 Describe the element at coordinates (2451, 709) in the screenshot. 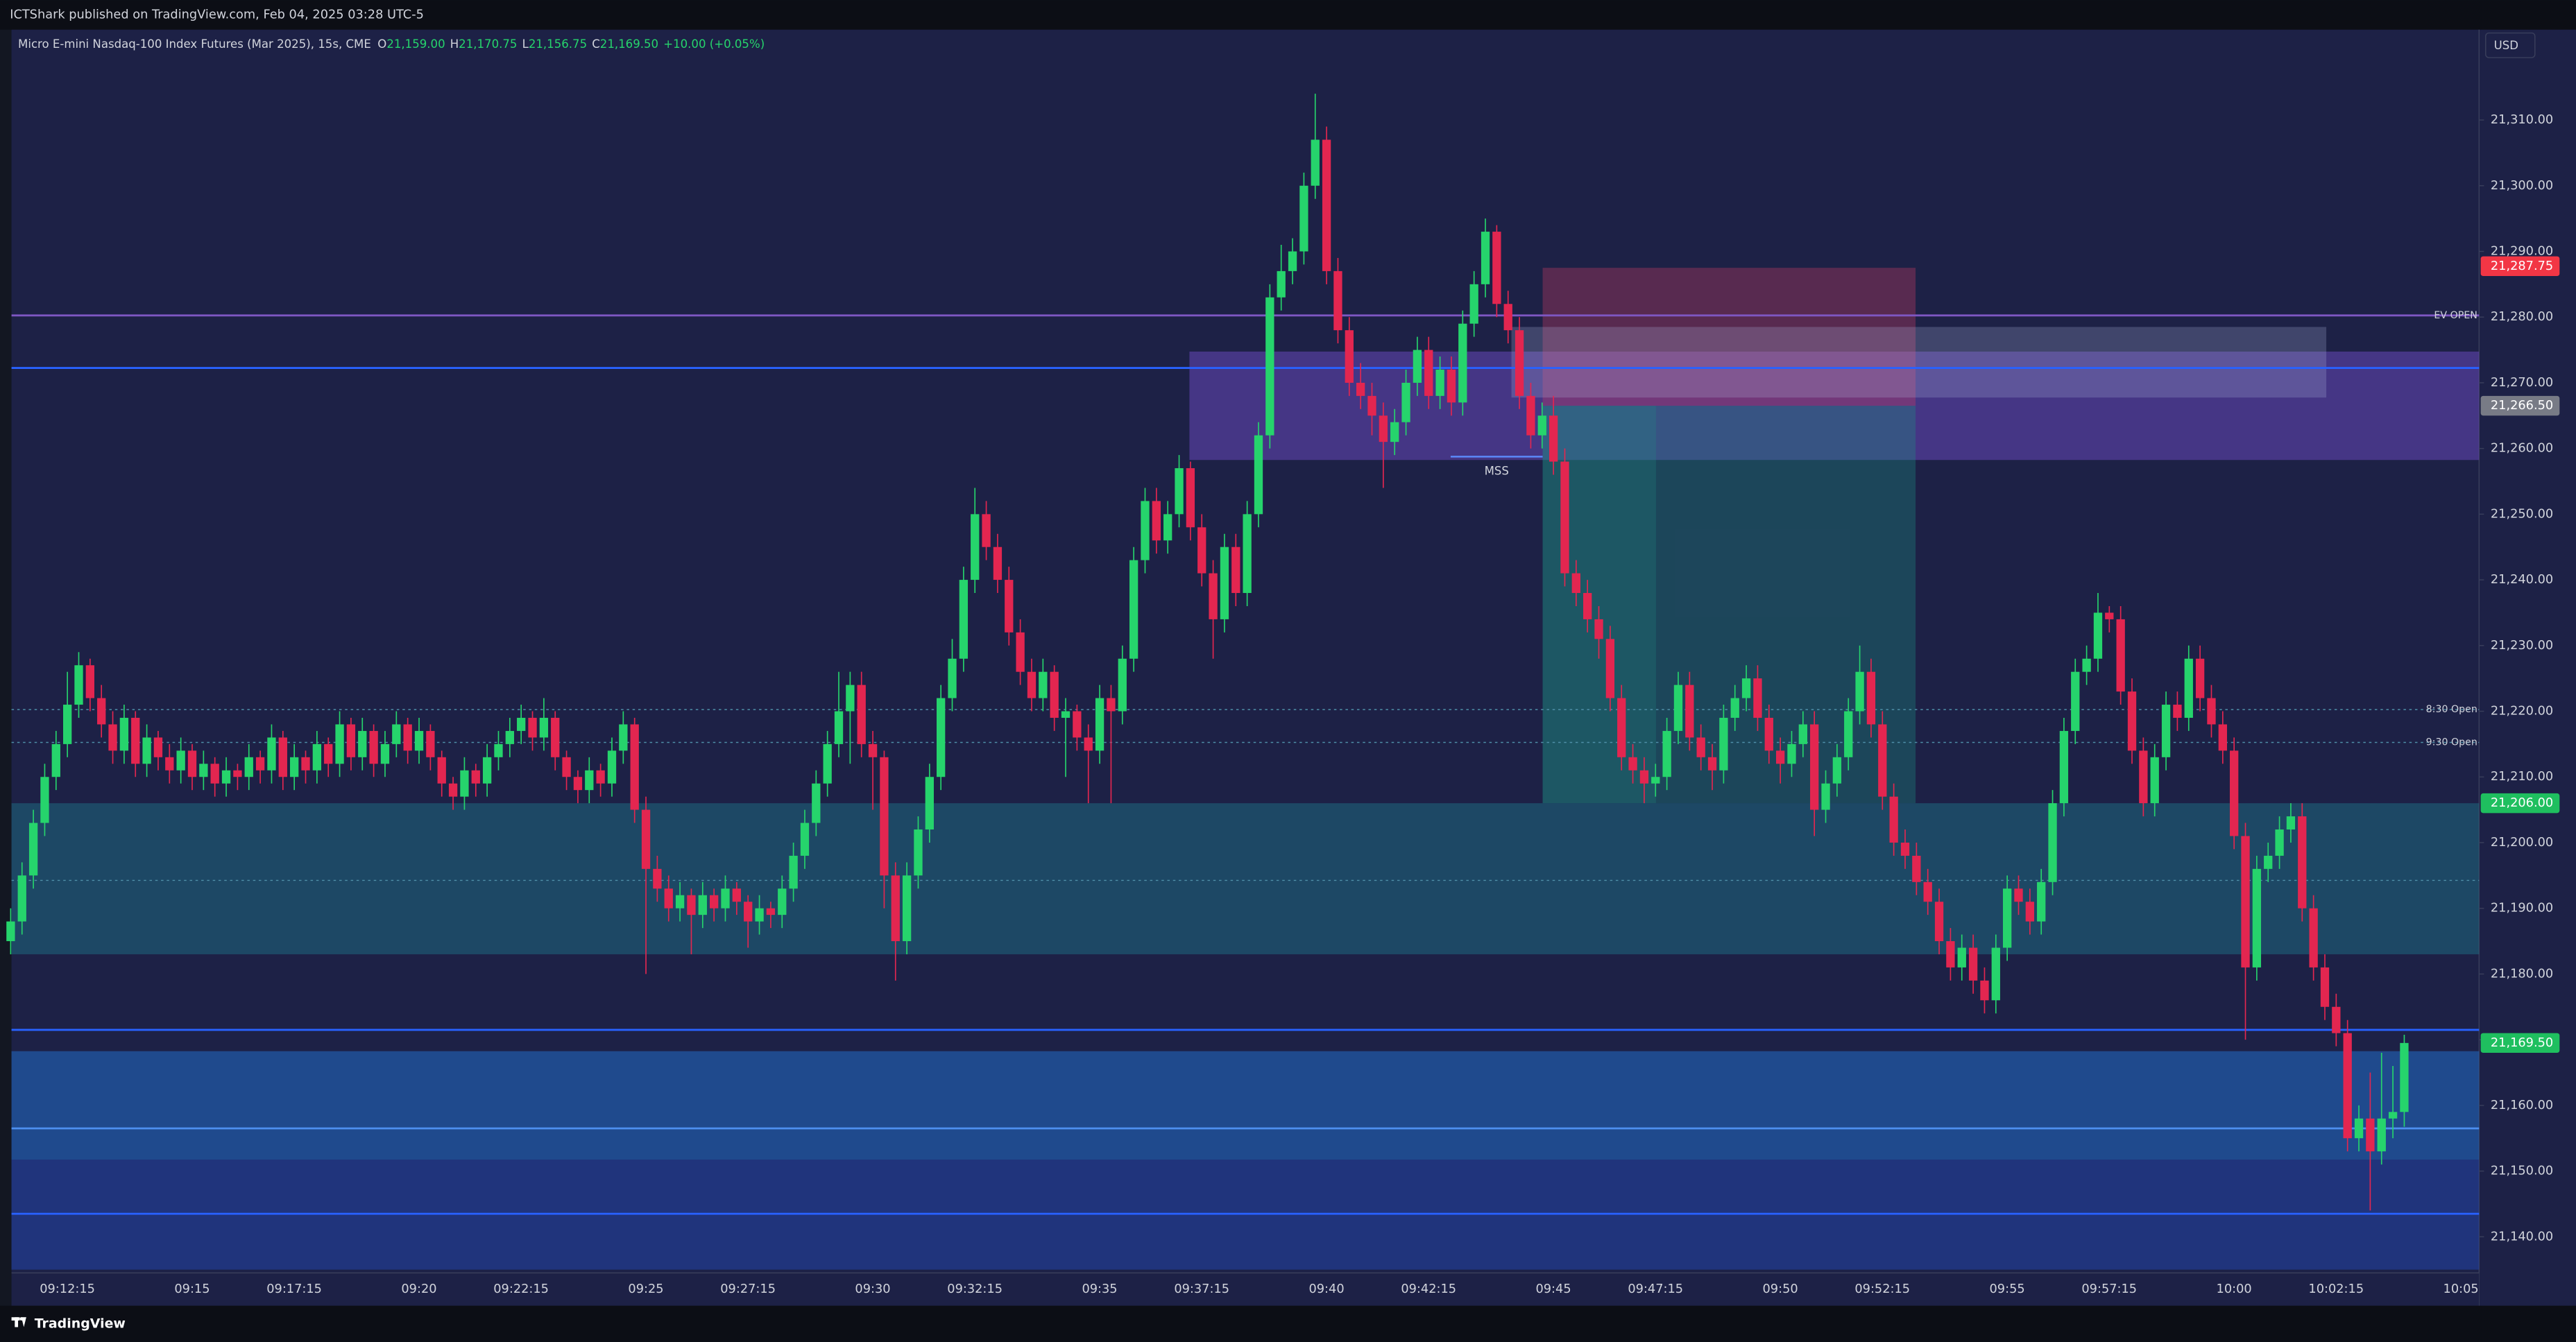

I see `level-label: 8:30 Open` at that location.